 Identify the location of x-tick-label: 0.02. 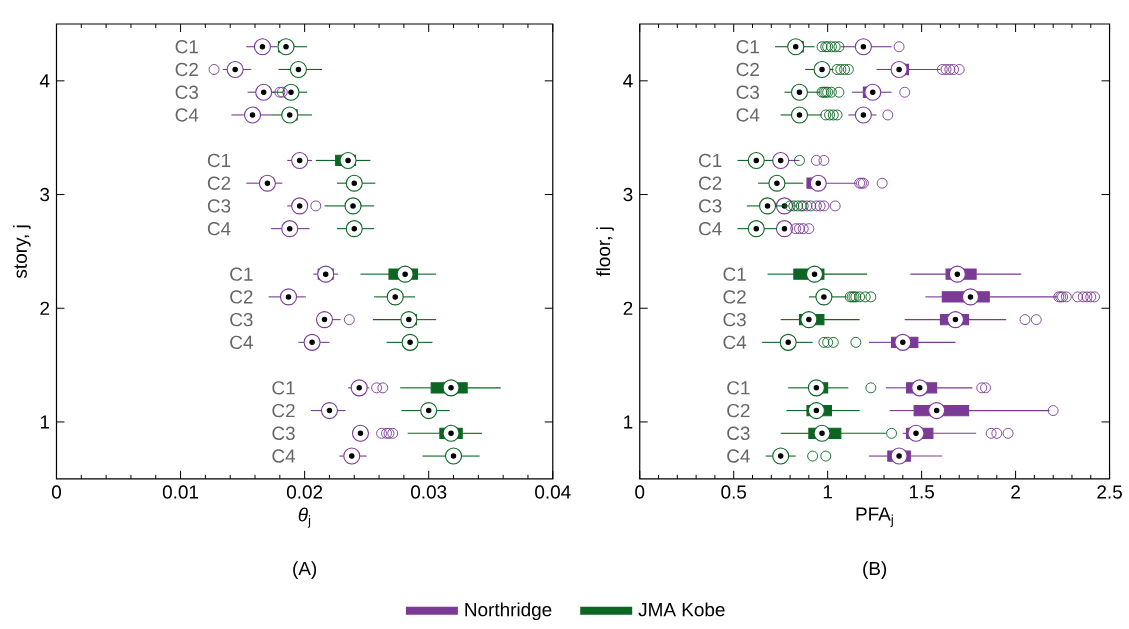
(304, 492).